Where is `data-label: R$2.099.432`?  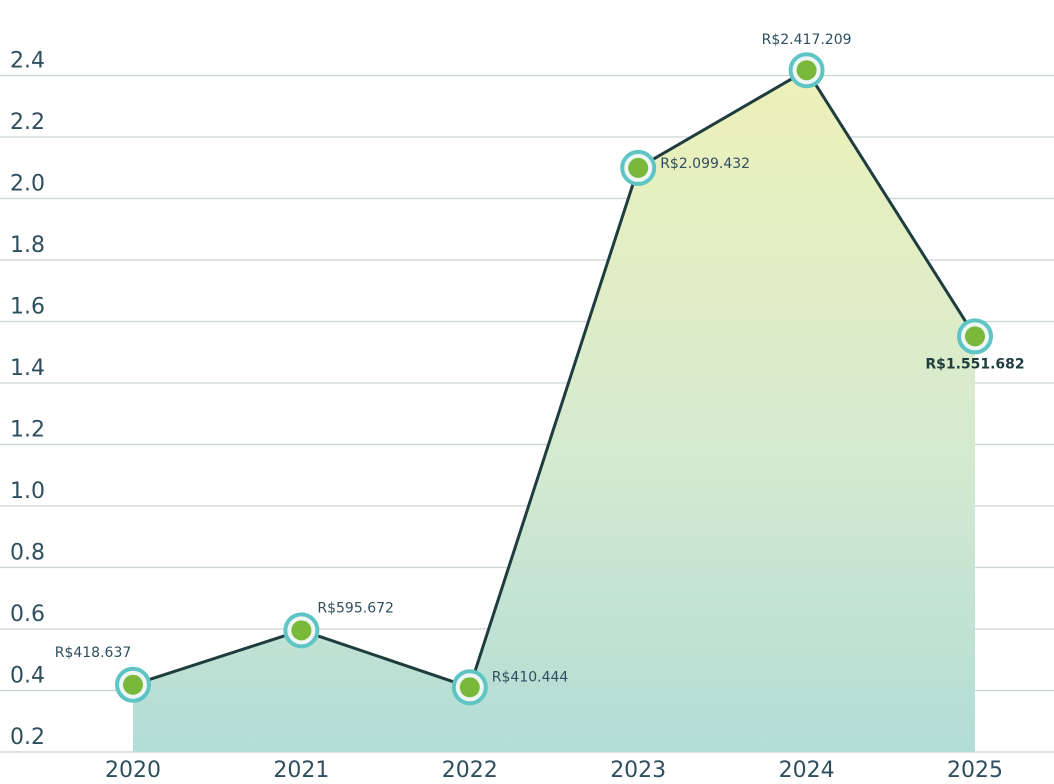 data-label: R$2.099.432 is located at coordinates (705, 164).